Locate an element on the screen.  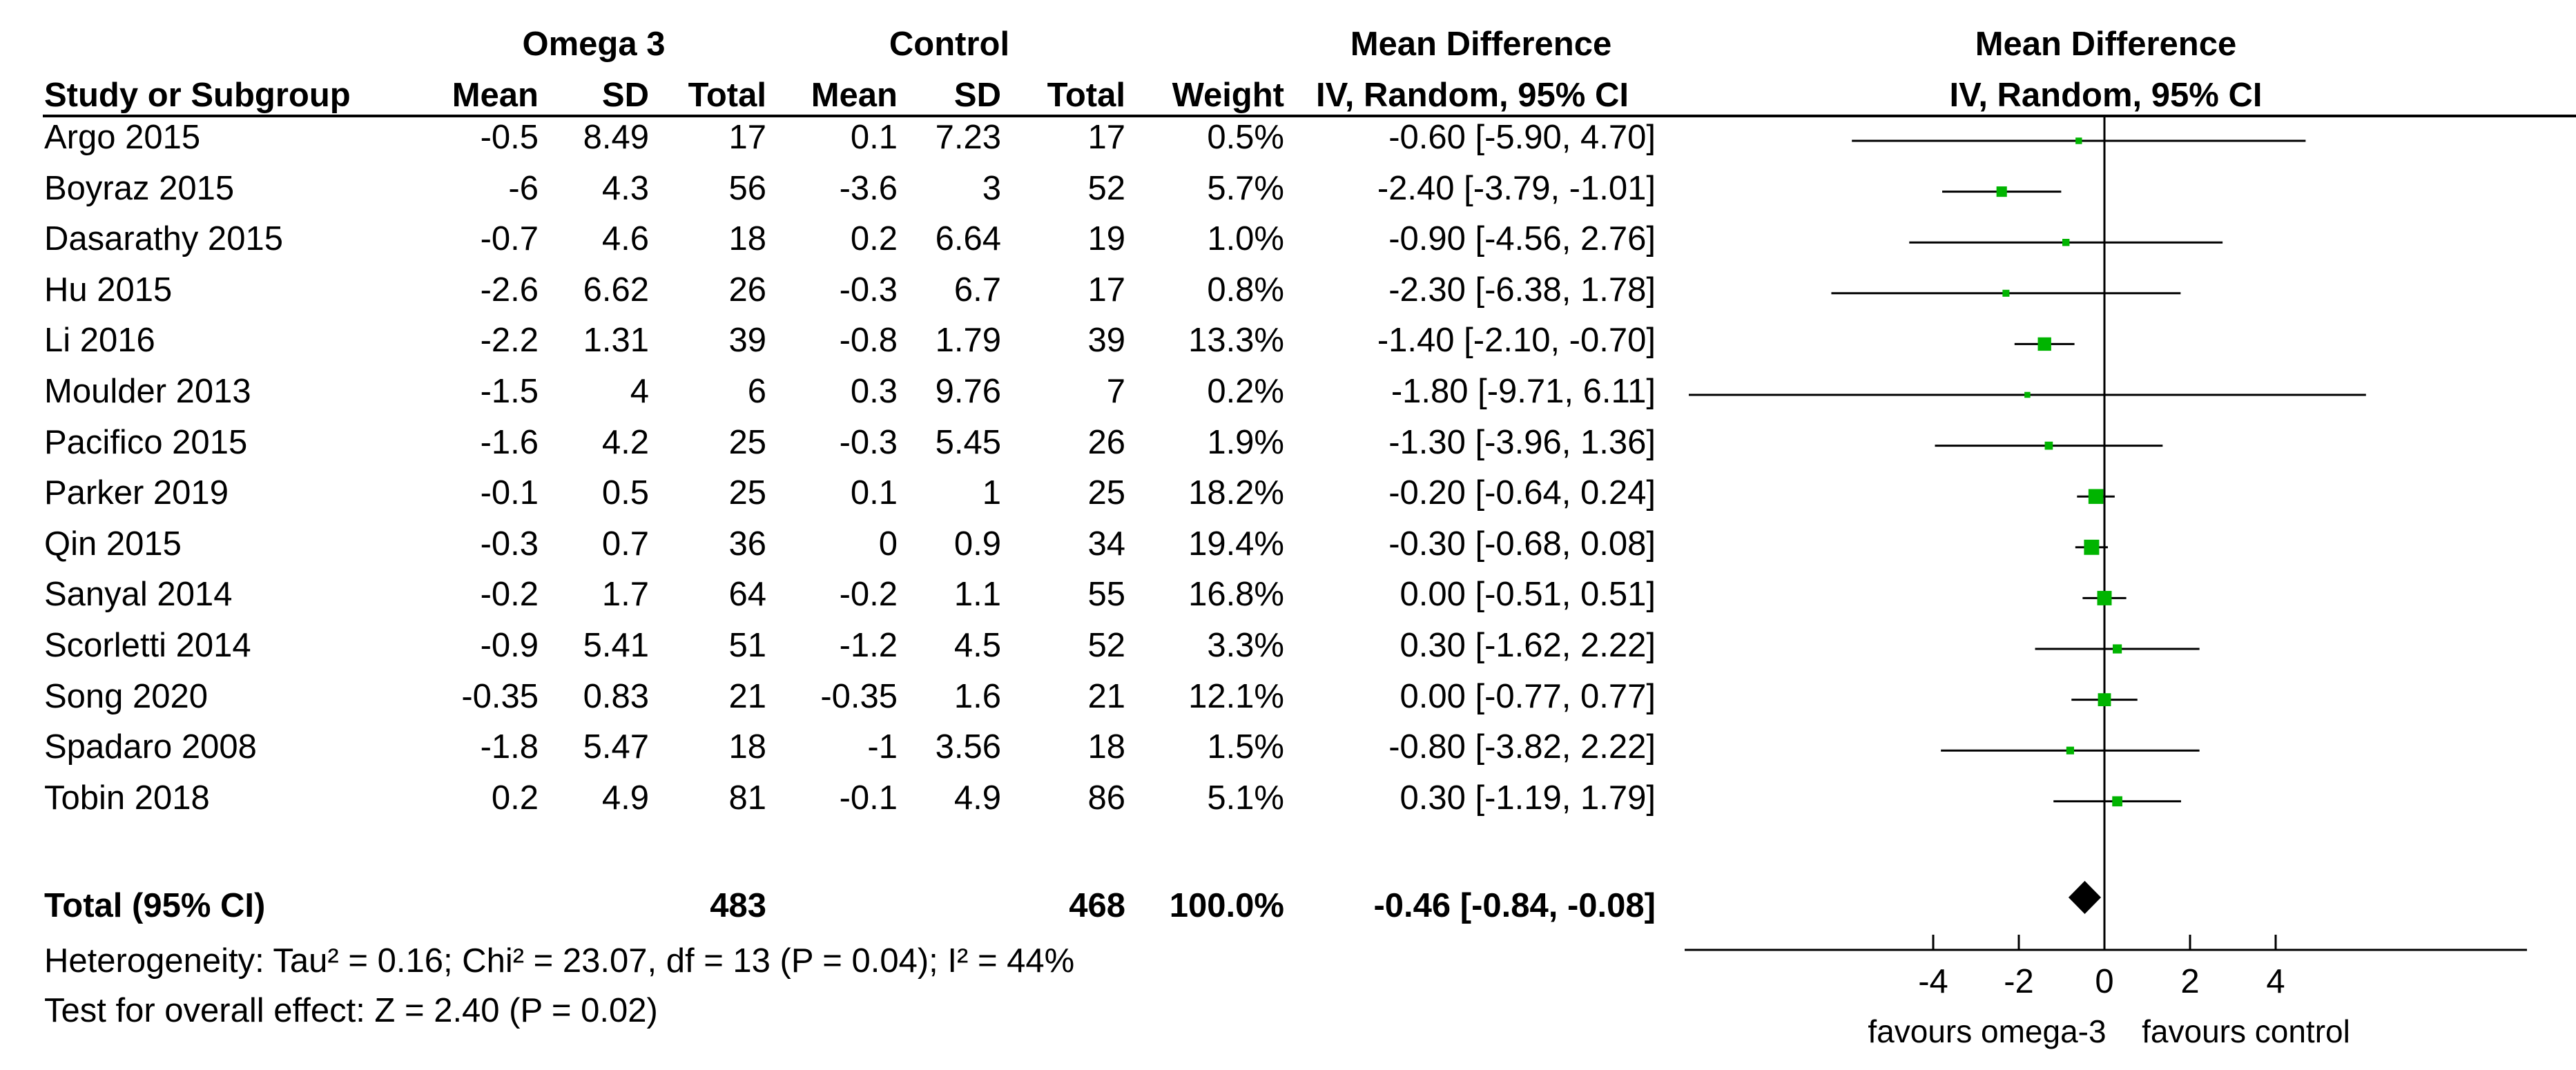
col-header-sd1: SD is located at coordinates (625, 95).